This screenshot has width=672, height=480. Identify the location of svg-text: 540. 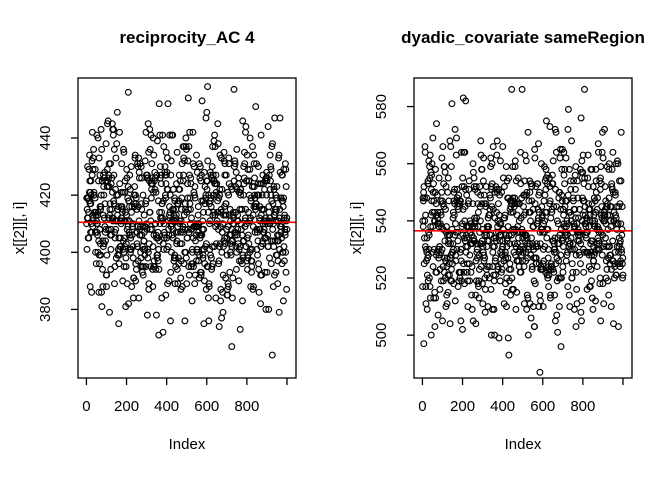
(381, 220).